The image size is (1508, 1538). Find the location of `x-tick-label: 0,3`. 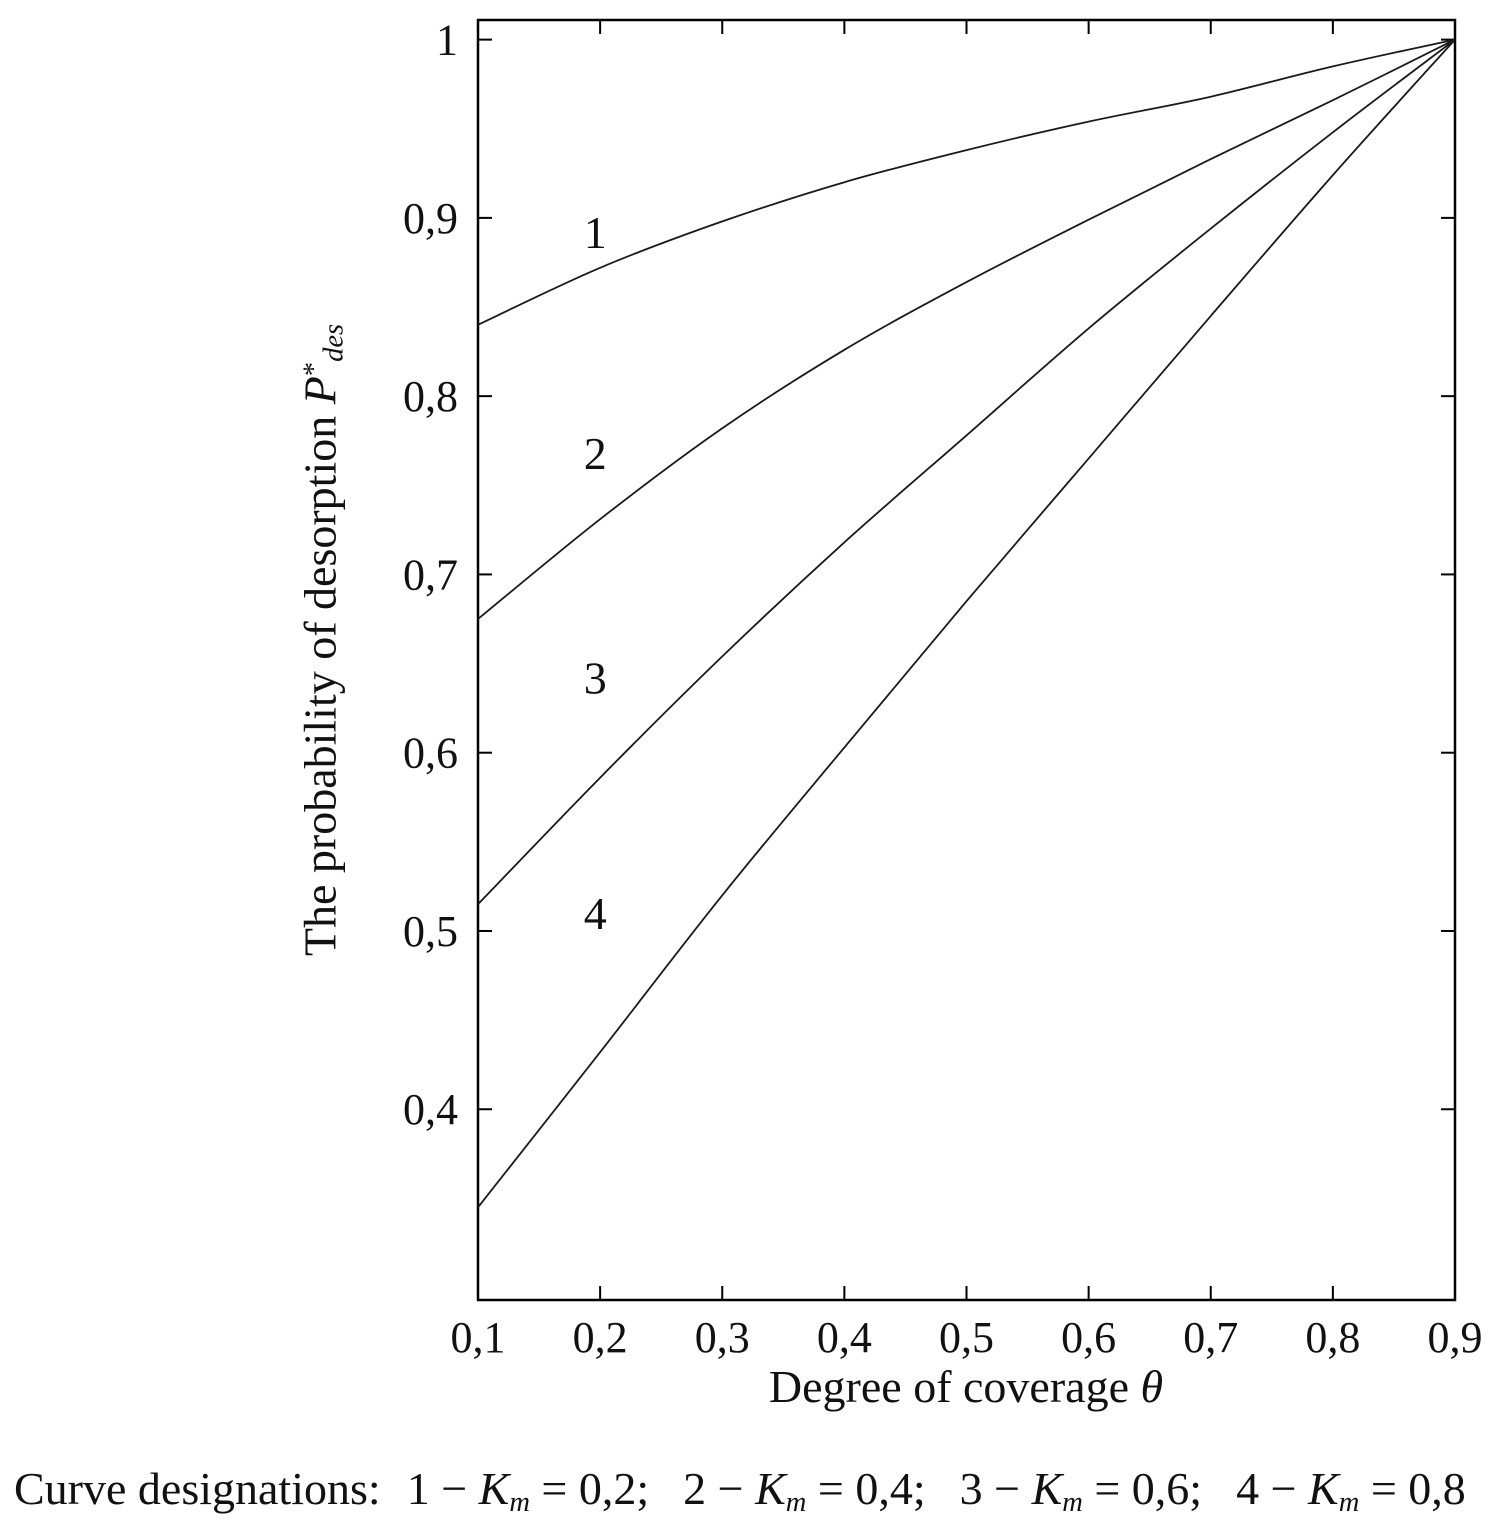

x-tick-label: 0,3 is located at coordinates (722, 1337).